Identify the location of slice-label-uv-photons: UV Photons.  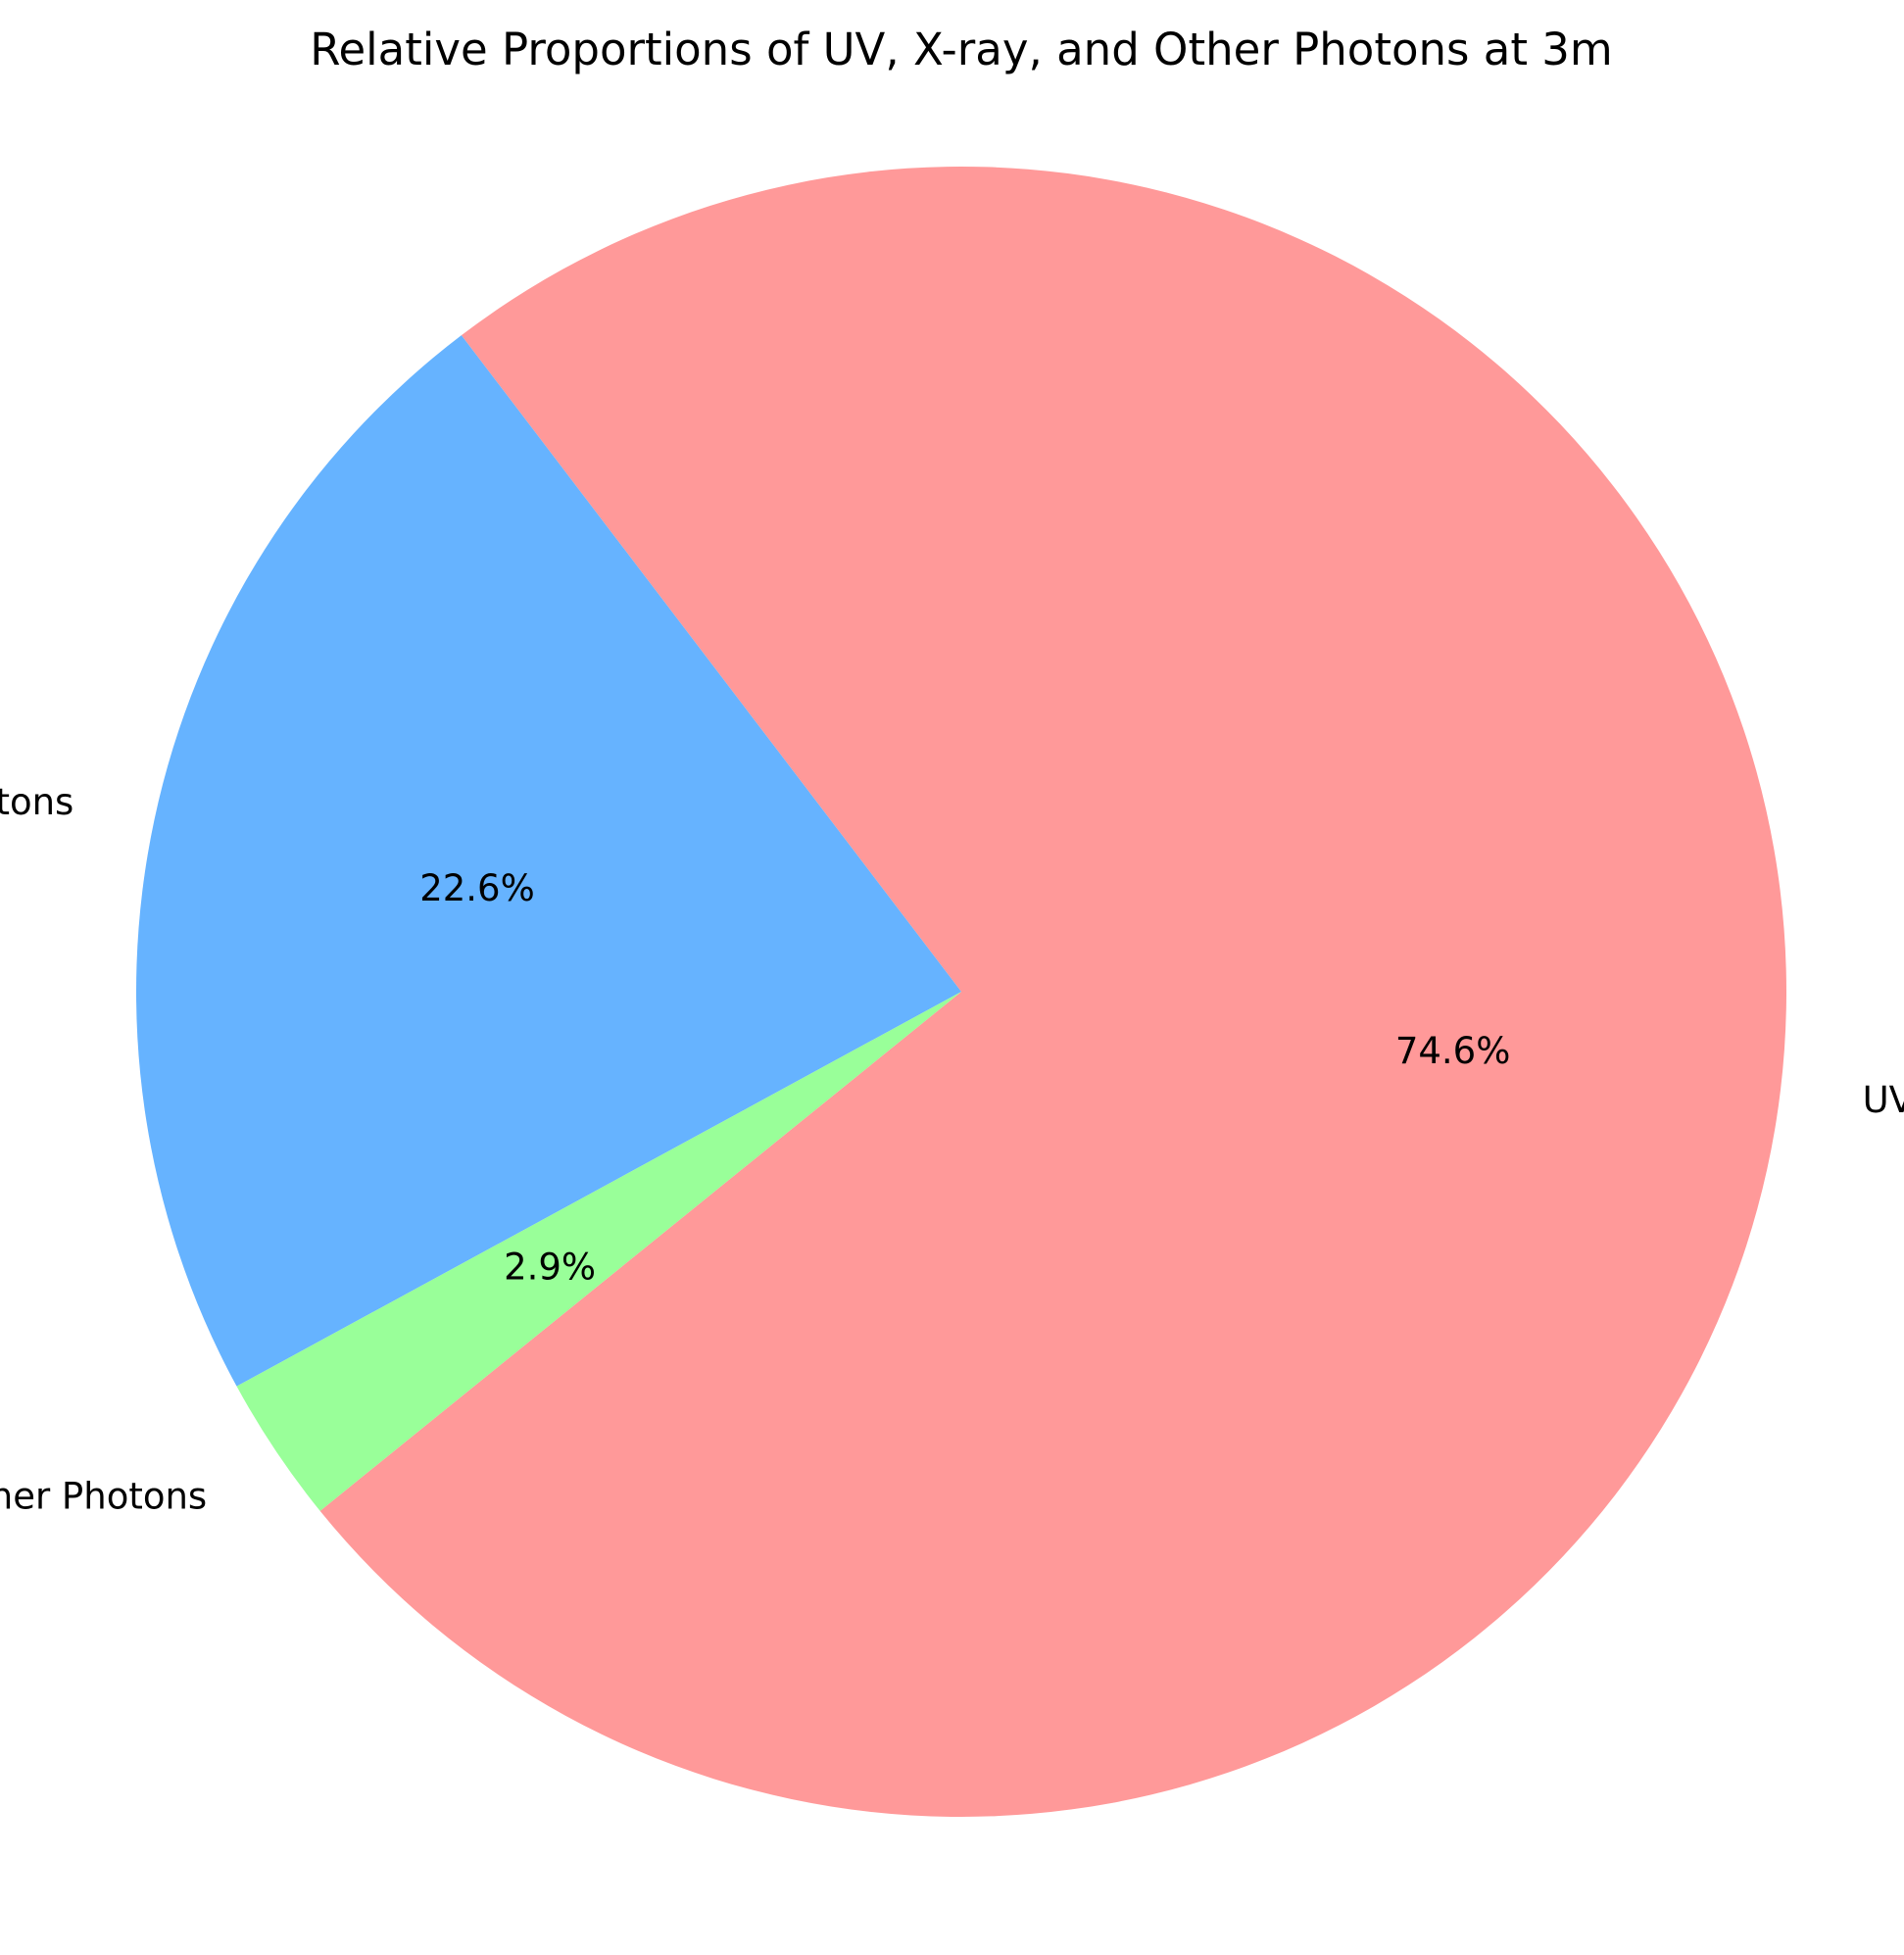
(1883, 1100).